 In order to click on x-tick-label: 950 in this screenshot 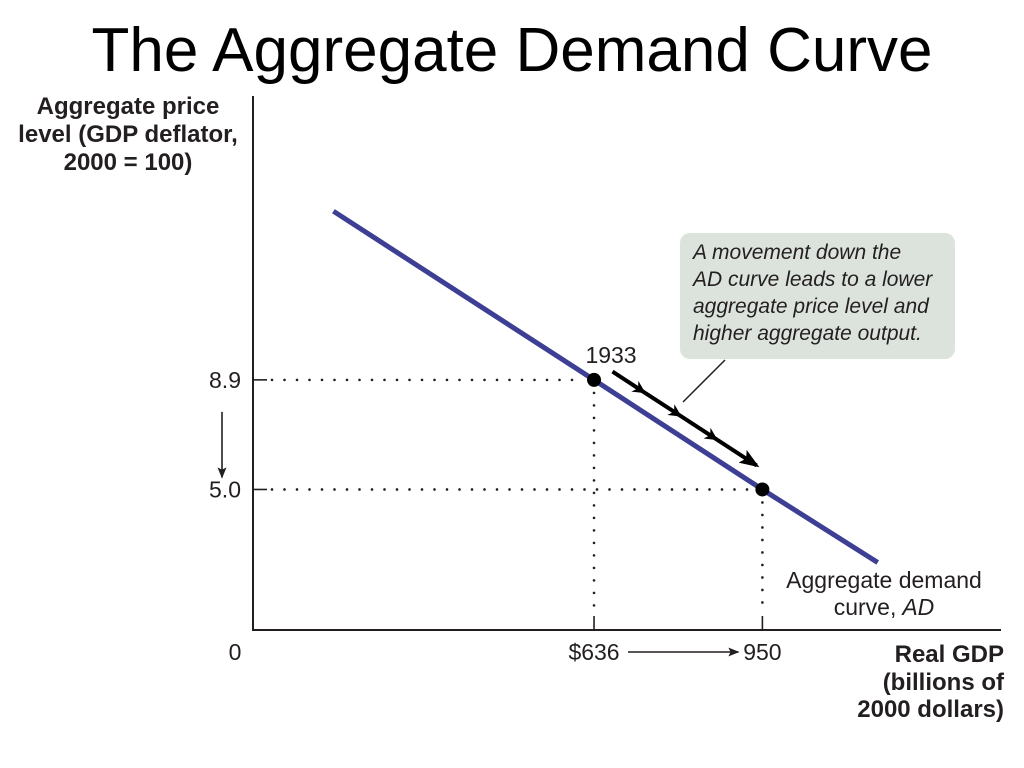, I will do `click(762, 652)`.